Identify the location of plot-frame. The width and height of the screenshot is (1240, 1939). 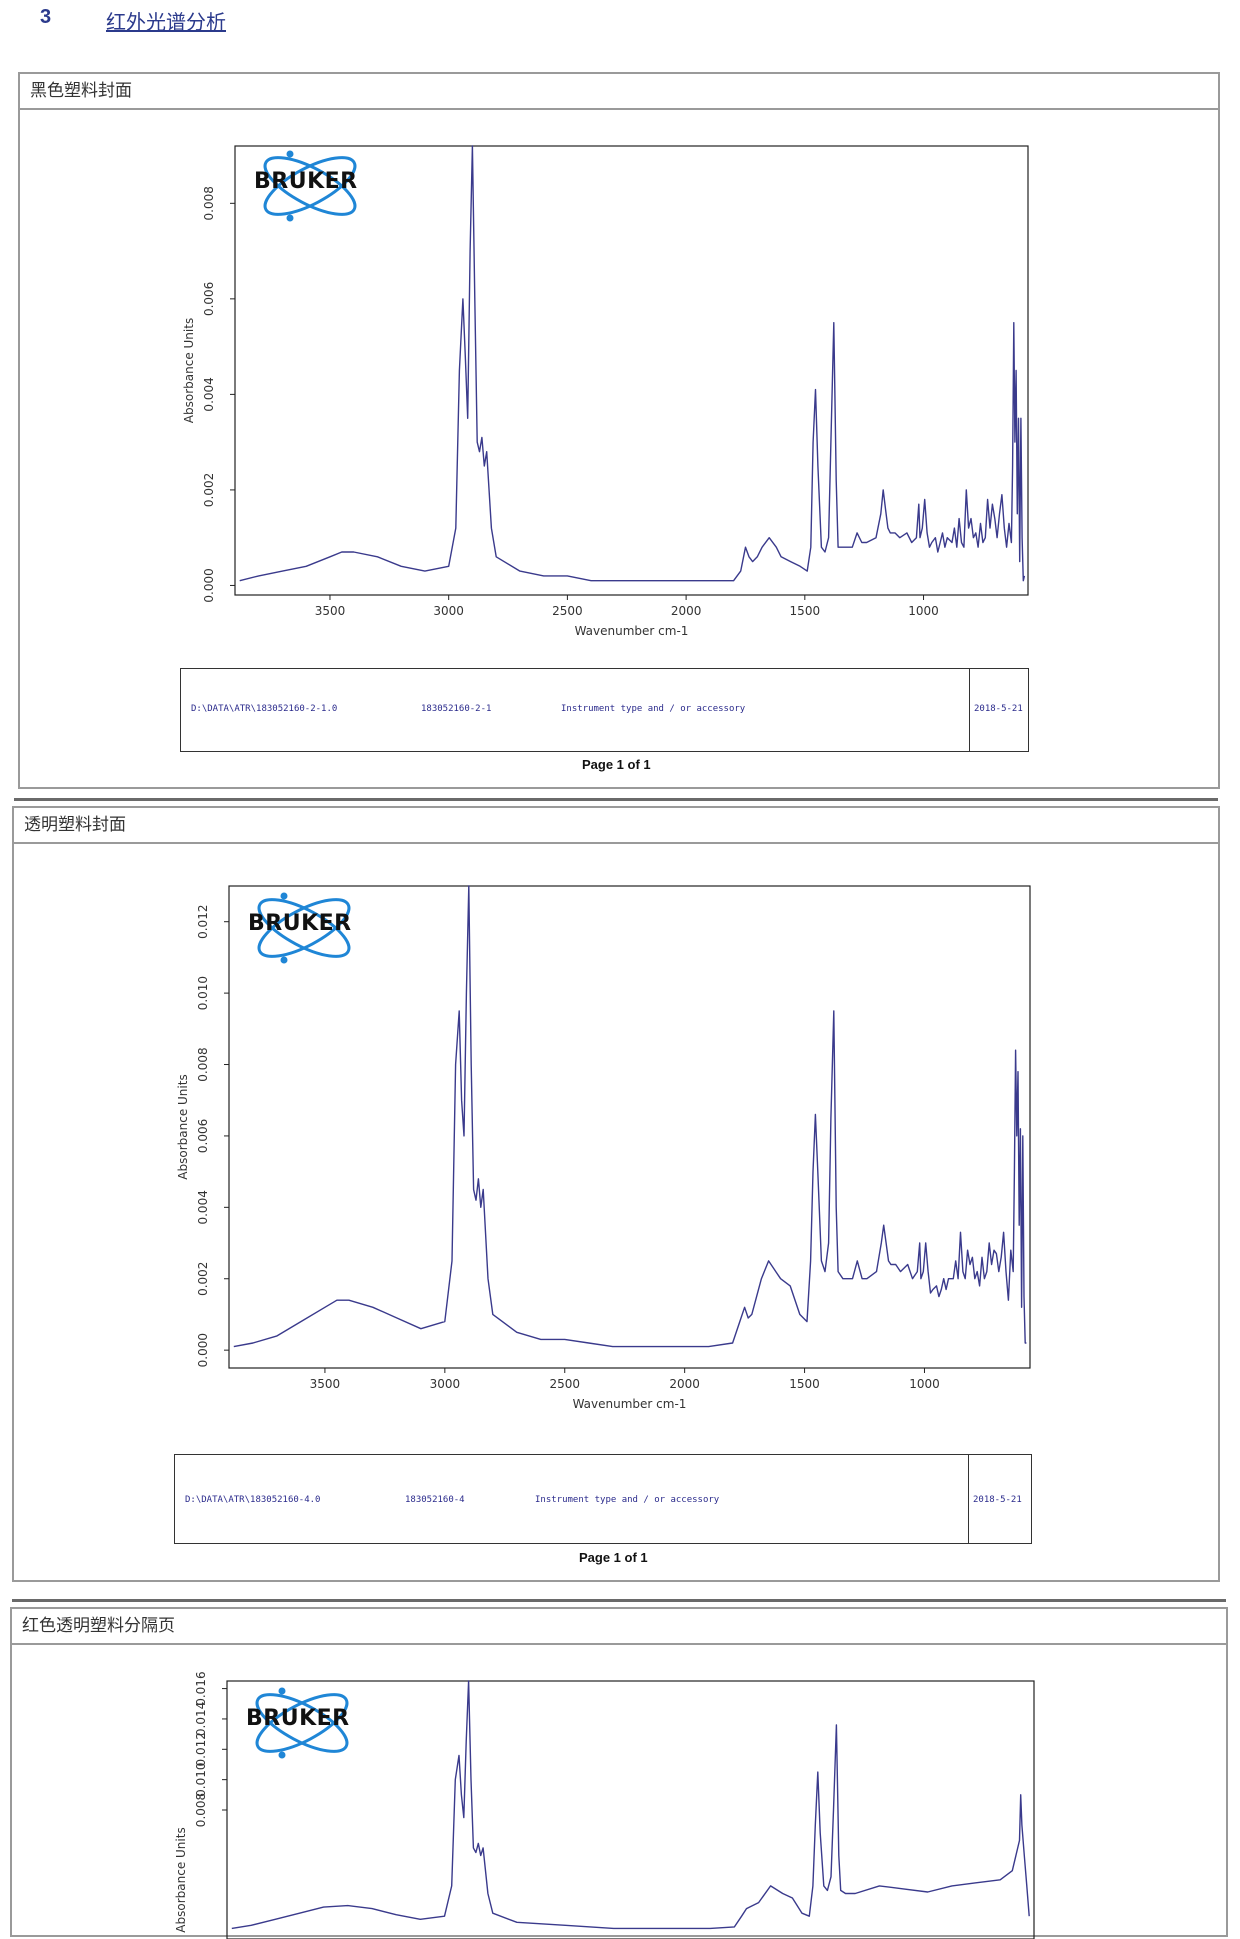
(631, 370).